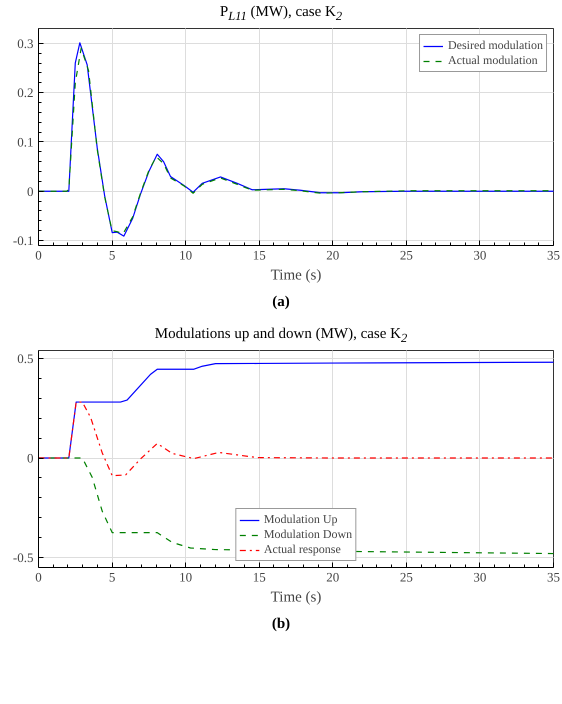 This screenshot has width=562, height=704. What do you see at coordinates (281, 336) in the screenshot?
I see `chart-title: Modulations up and down (MW), case K$_{2}$` at bounding box center [281, 336].